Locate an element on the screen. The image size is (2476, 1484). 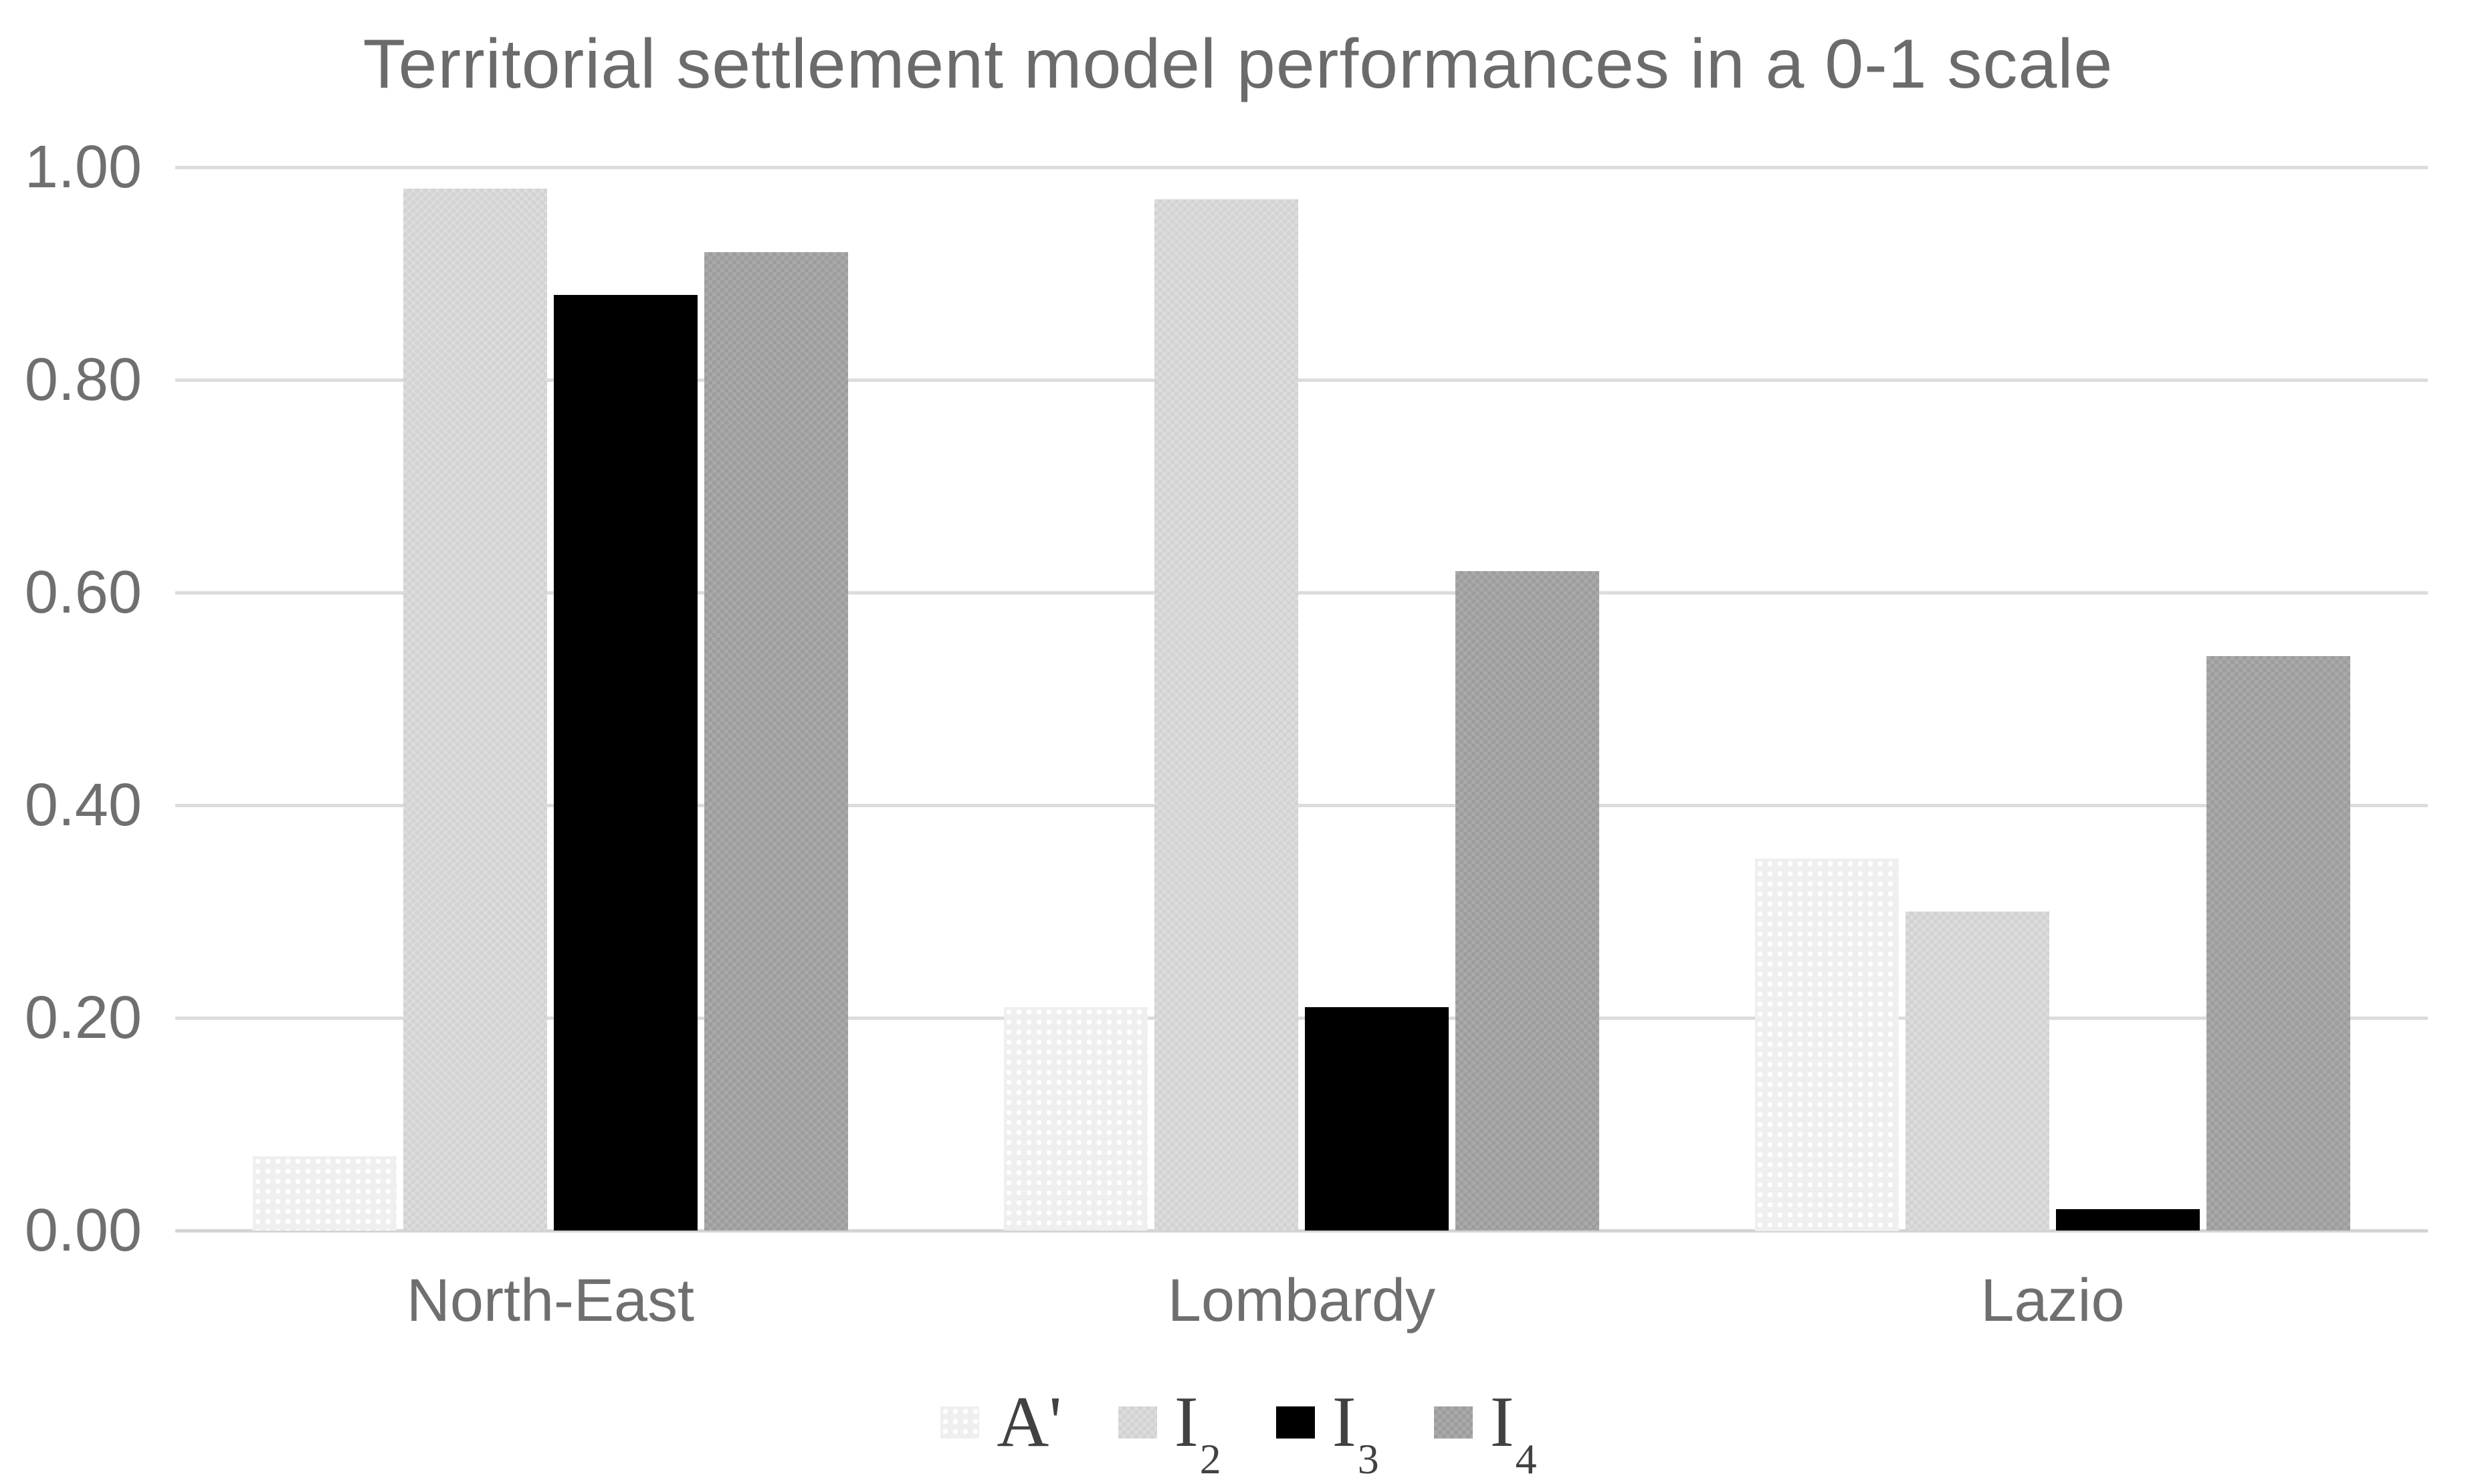
bar-lazio-a is located at coordinates (1827, 1045).